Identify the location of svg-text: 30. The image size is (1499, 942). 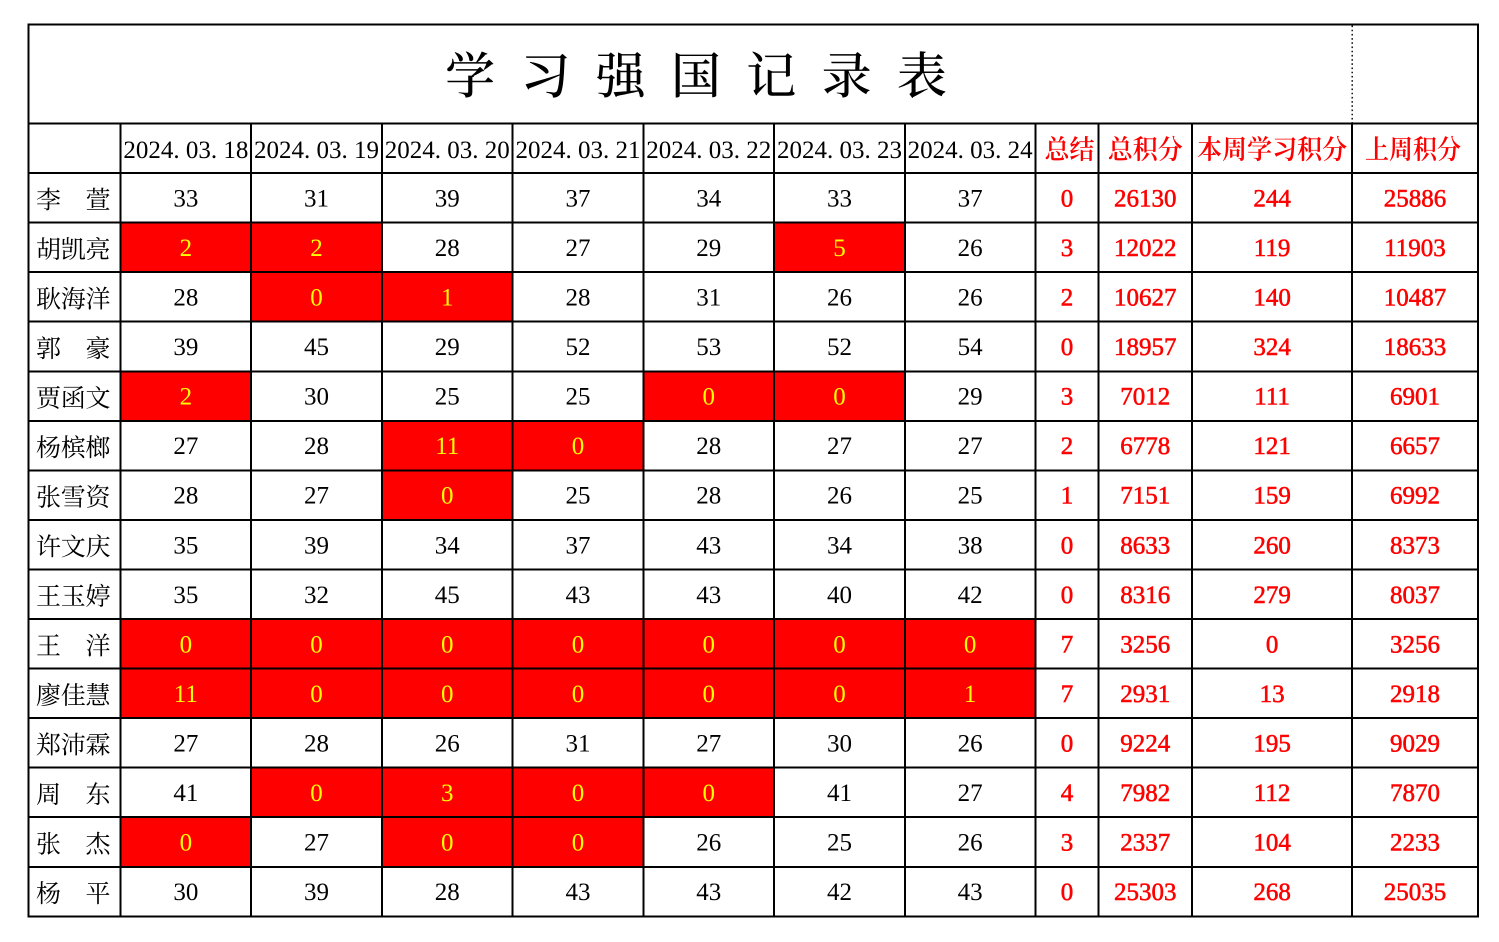
(185, 892).